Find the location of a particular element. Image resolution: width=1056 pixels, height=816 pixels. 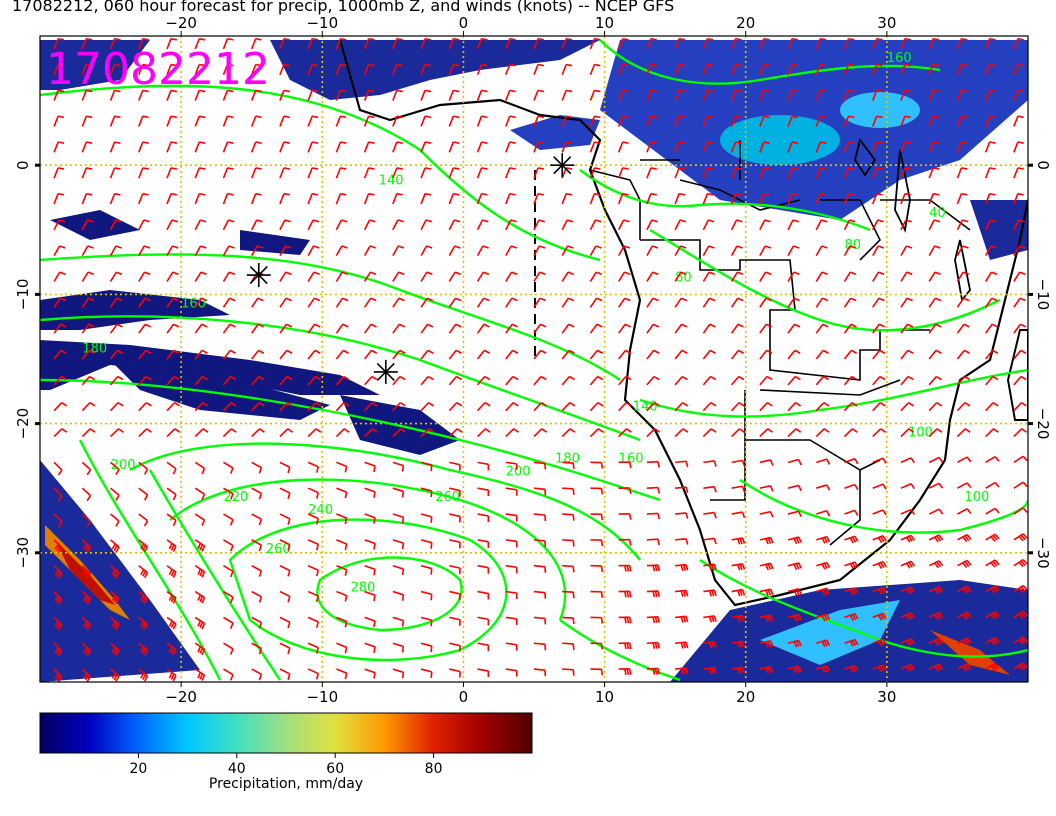

precip-east-africa is located at coordinates (999, 230).